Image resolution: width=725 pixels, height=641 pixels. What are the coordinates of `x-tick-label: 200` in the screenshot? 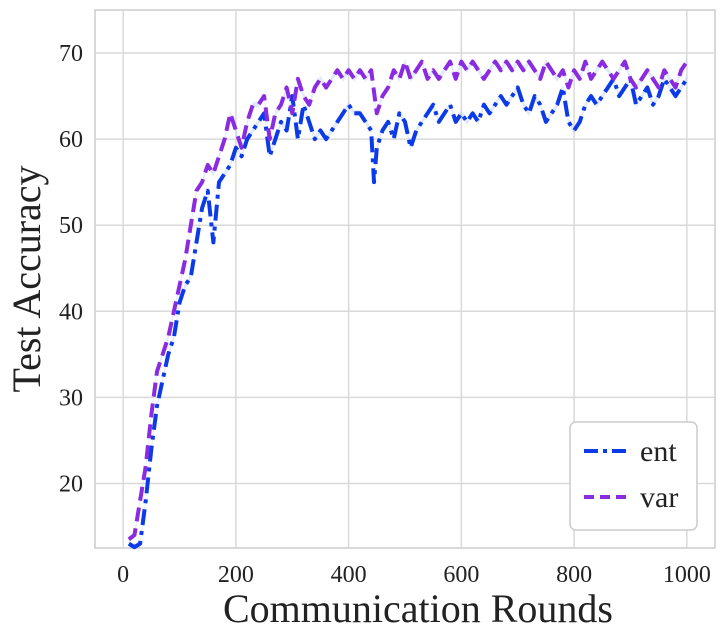 It's located at (236, 575).